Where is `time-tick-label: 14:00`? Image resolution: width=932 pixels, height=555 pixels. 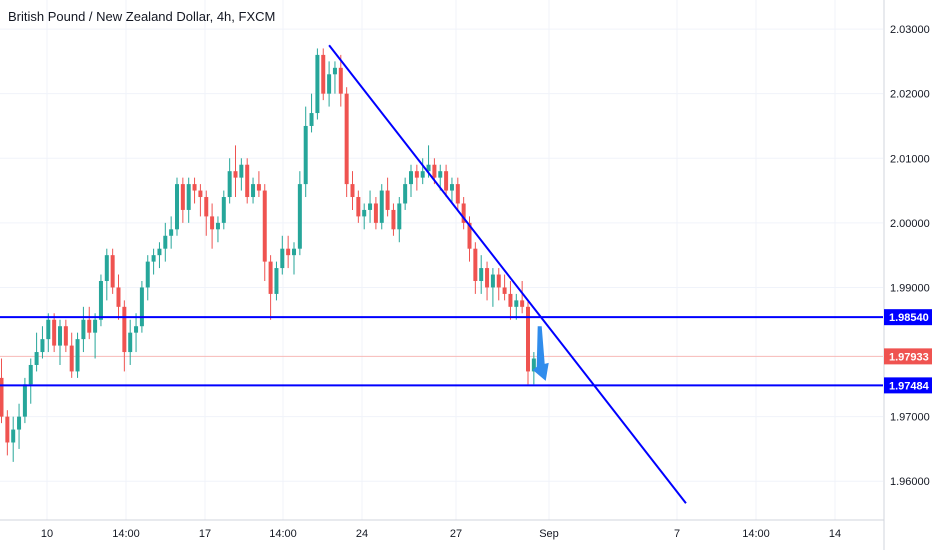
time-tick-label: 14:00 is located at coordinates (126, 534).